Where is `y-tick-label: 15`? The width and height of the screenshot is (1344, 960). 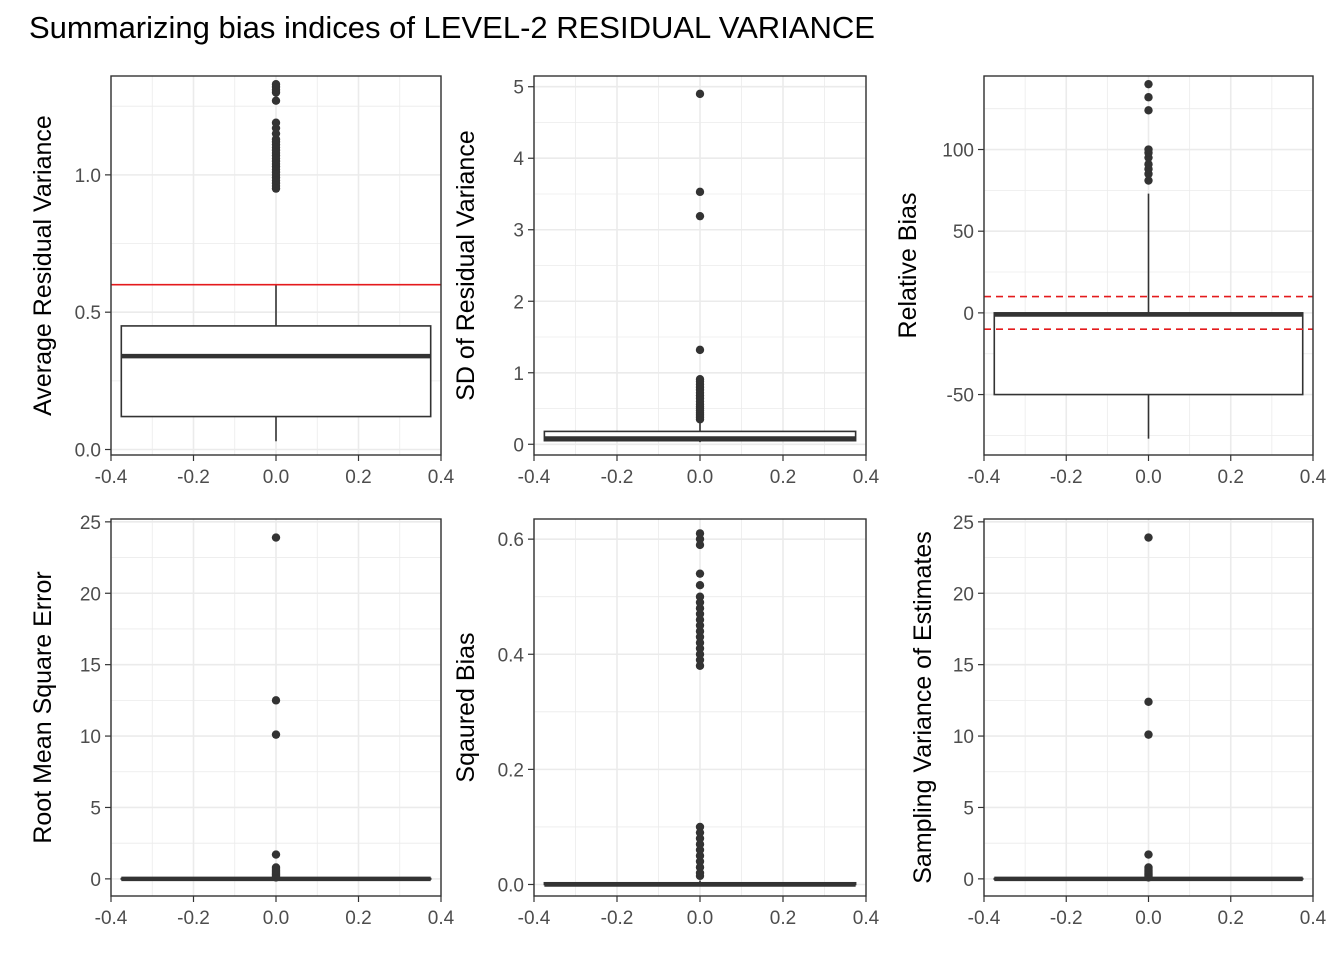 y-tick-label: 15 is located at coordinates (90, 666).